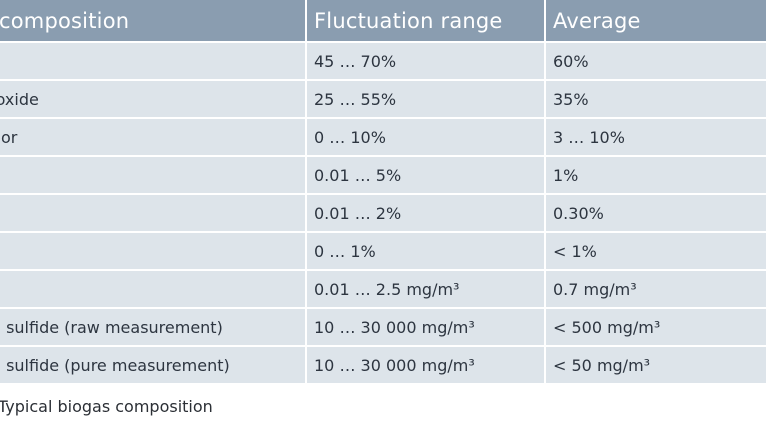  What do you see at coordinates (153, 252) in the screenshot?
I see `cell-component: en` at bounding box center [153, 252].